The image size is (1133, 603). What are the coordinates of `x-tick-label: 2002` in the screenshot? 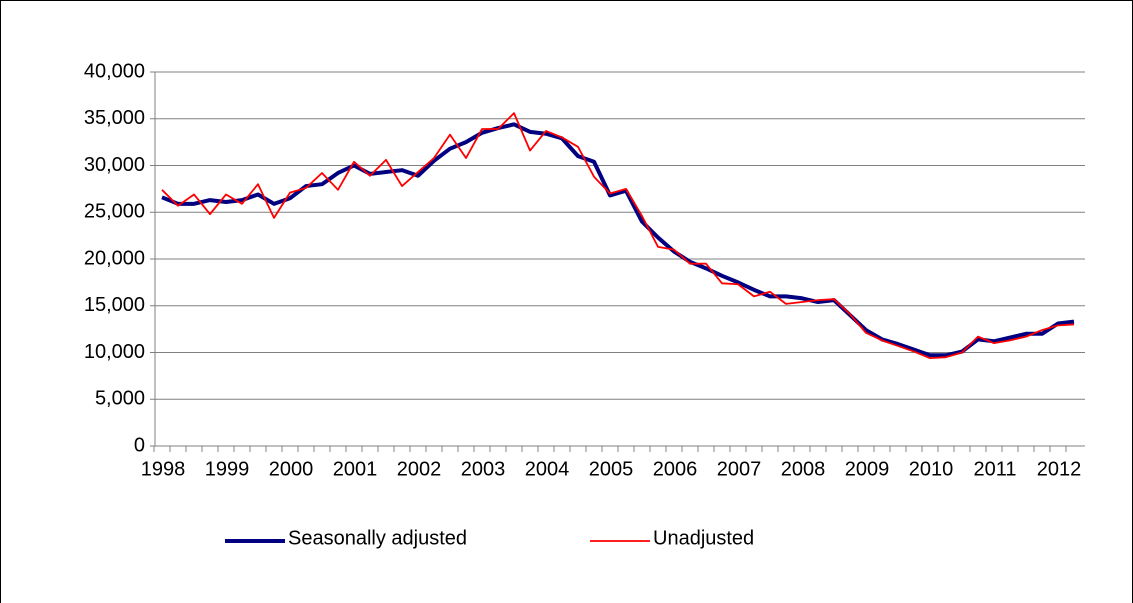 It's located at (419, 469).